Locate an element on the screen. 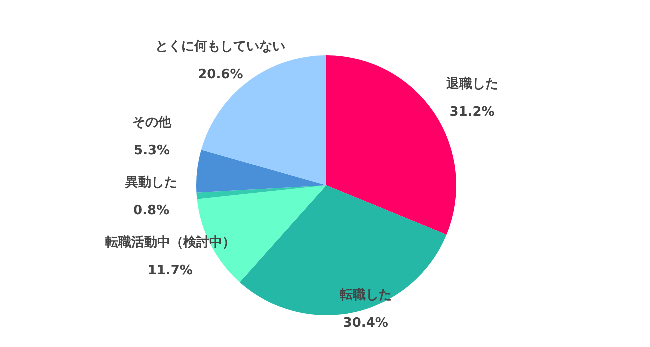 This screenshot has width=650, height=347. slice-label: 退職した is located at coordinates (471, 84).